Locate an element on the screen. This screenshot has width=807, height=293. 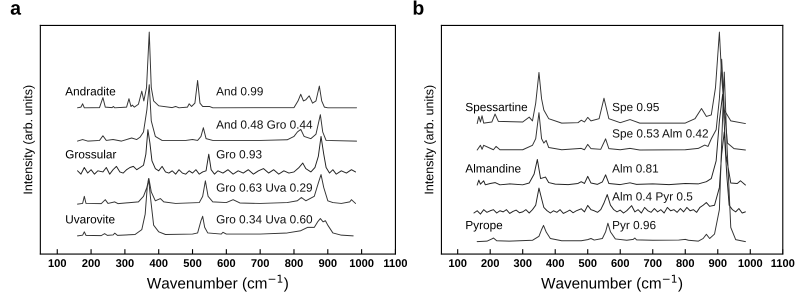
annotation: Spessartine is located at coordinates (497, 108).